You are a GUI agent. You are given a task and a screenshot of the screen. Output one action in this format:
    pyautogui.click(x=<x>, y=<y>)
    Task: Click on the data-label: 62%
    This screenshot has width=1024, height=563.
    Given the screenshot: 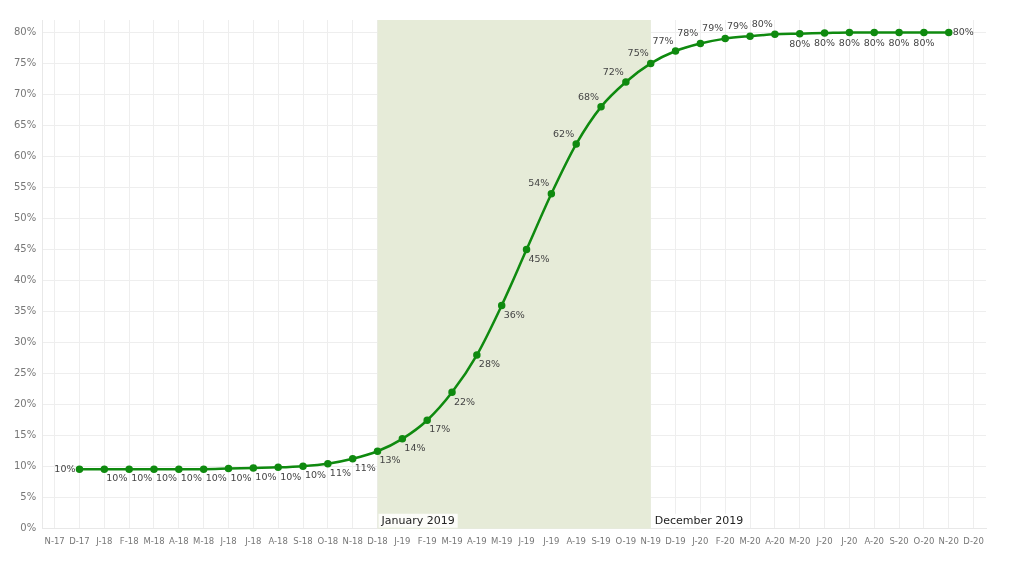 What is the action you would take?
    pyautogui.click(x=564, y=133)
    